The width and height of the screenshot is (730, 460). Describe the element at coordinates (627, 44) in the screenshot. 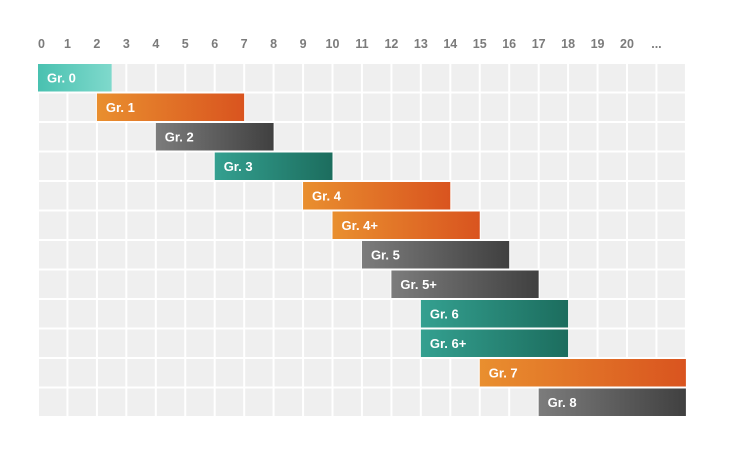

I see `x-tick-label: 20` at that location.